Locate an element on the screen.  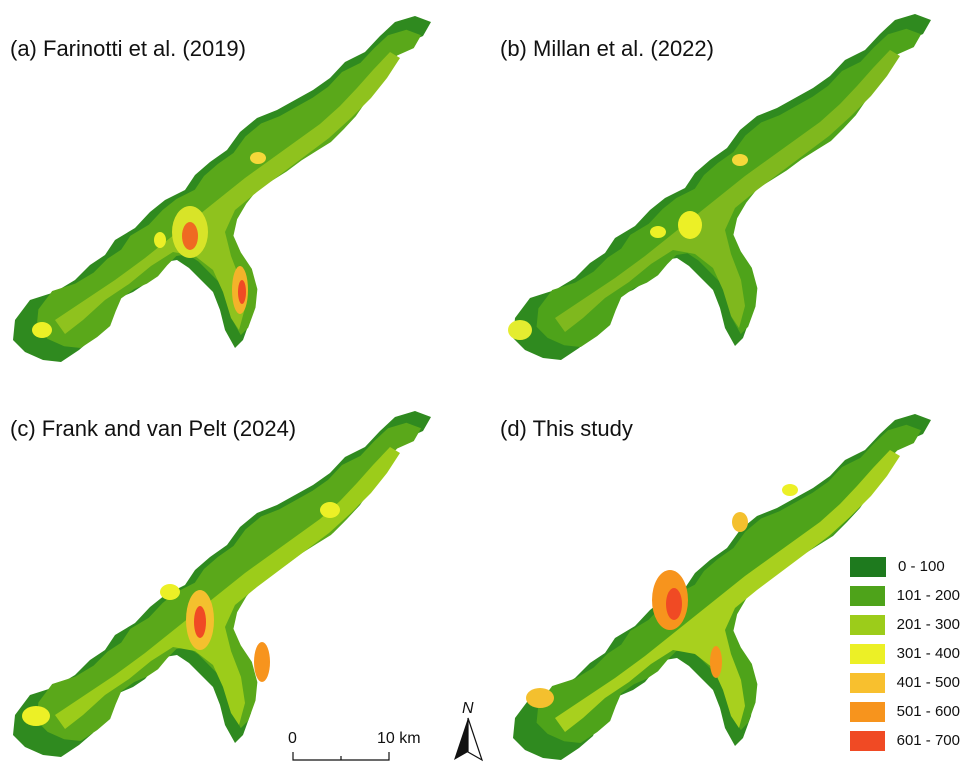
legend-item: 0 - 100 is located at coordinates (905, 566).